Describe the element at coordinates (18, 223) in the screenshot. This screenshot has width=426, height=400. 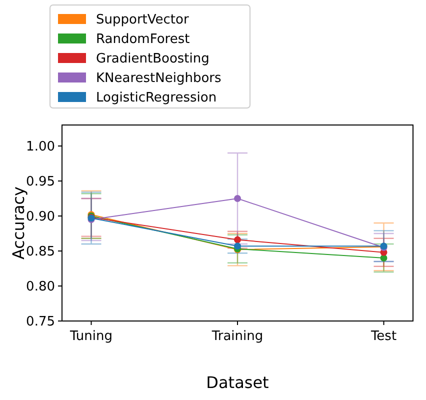
I see `y-axis-title: Accuracy` at that location.